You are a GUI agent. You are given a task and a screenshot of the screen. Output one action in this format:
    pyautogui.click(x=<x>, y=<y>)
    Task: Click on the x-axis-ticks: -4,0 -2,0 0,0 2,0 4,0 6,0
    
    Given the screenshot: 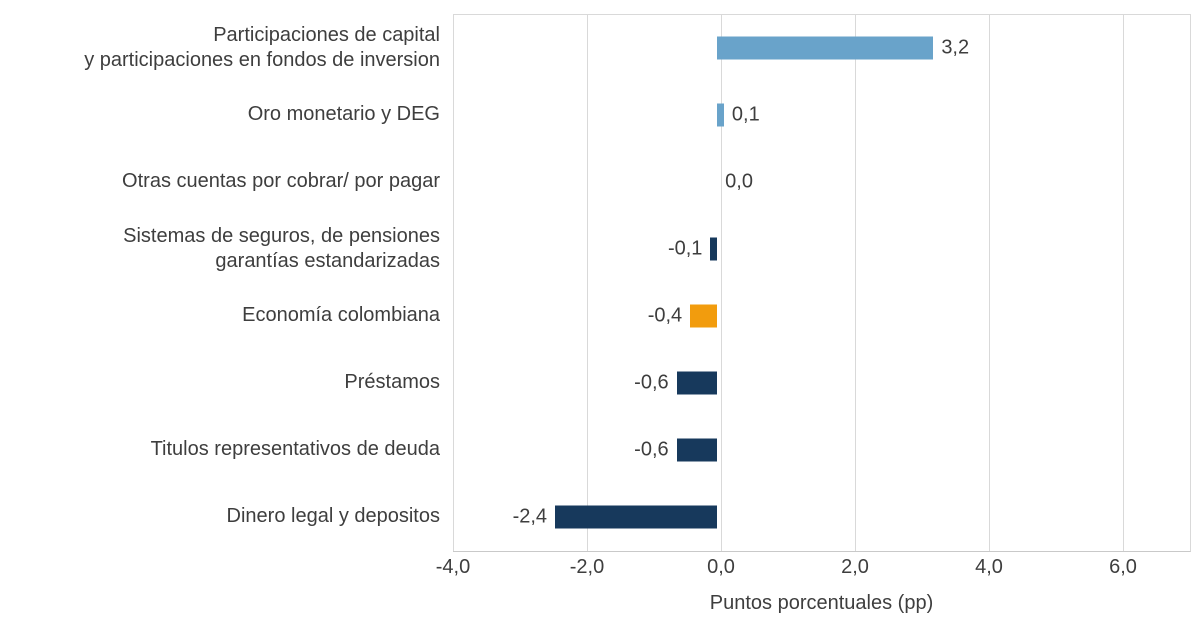 What is the action you would take?
    pyautogui.click(x=813, y=569)
    